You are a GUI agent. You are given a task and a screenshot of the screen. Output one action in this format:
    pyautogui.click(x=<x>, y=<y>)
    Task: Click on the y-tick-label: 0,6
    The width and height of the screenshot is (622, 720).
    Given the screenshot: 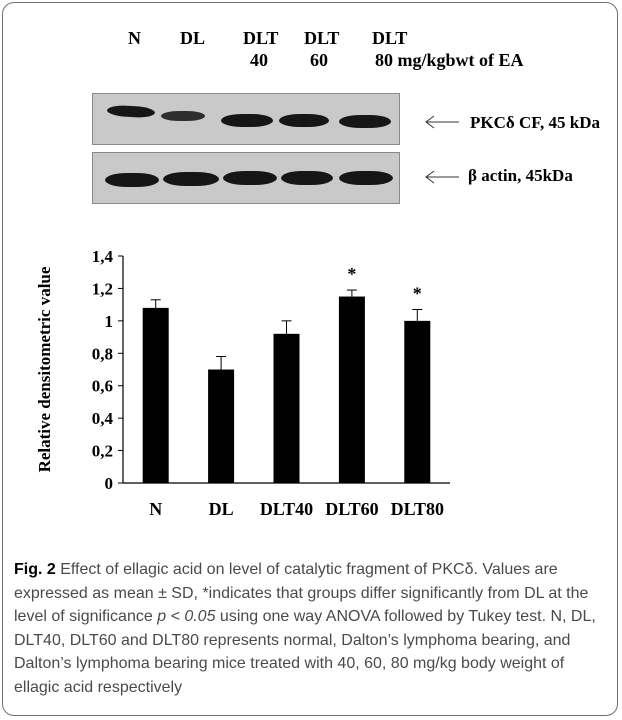 What is the action you would take?
    pyautogui.click(x=102, y=386)
    